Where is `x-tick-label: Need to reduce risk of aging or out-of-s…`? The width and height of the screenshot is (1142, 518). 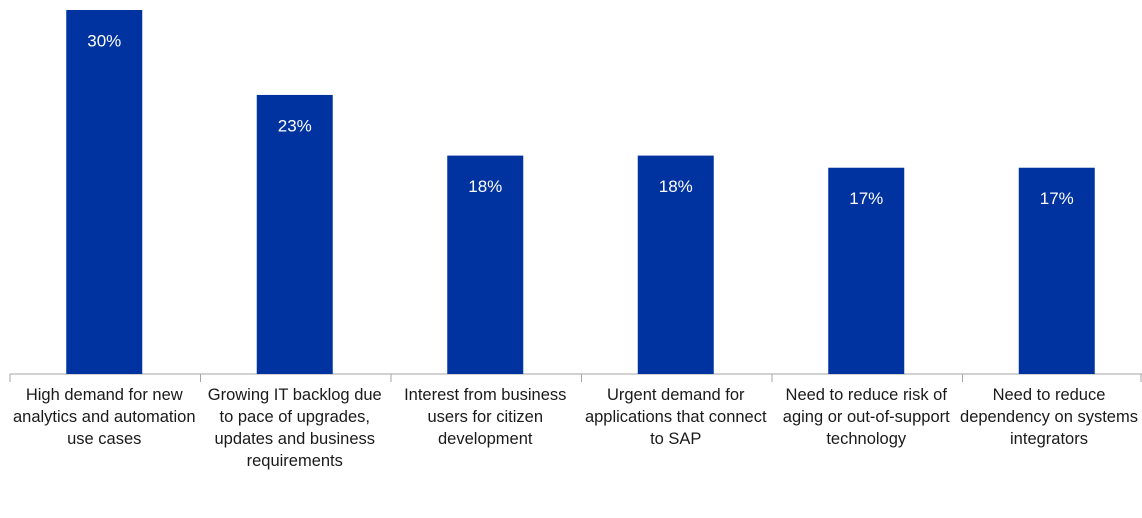
x-tick-label: Need to reduce risk of aging or out-of-s… is located at coordinates (866, 417).